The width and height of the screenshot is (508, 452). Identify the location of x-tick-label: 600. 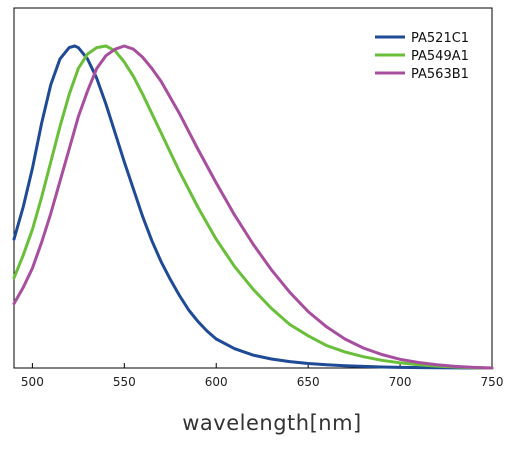
(216, 382).